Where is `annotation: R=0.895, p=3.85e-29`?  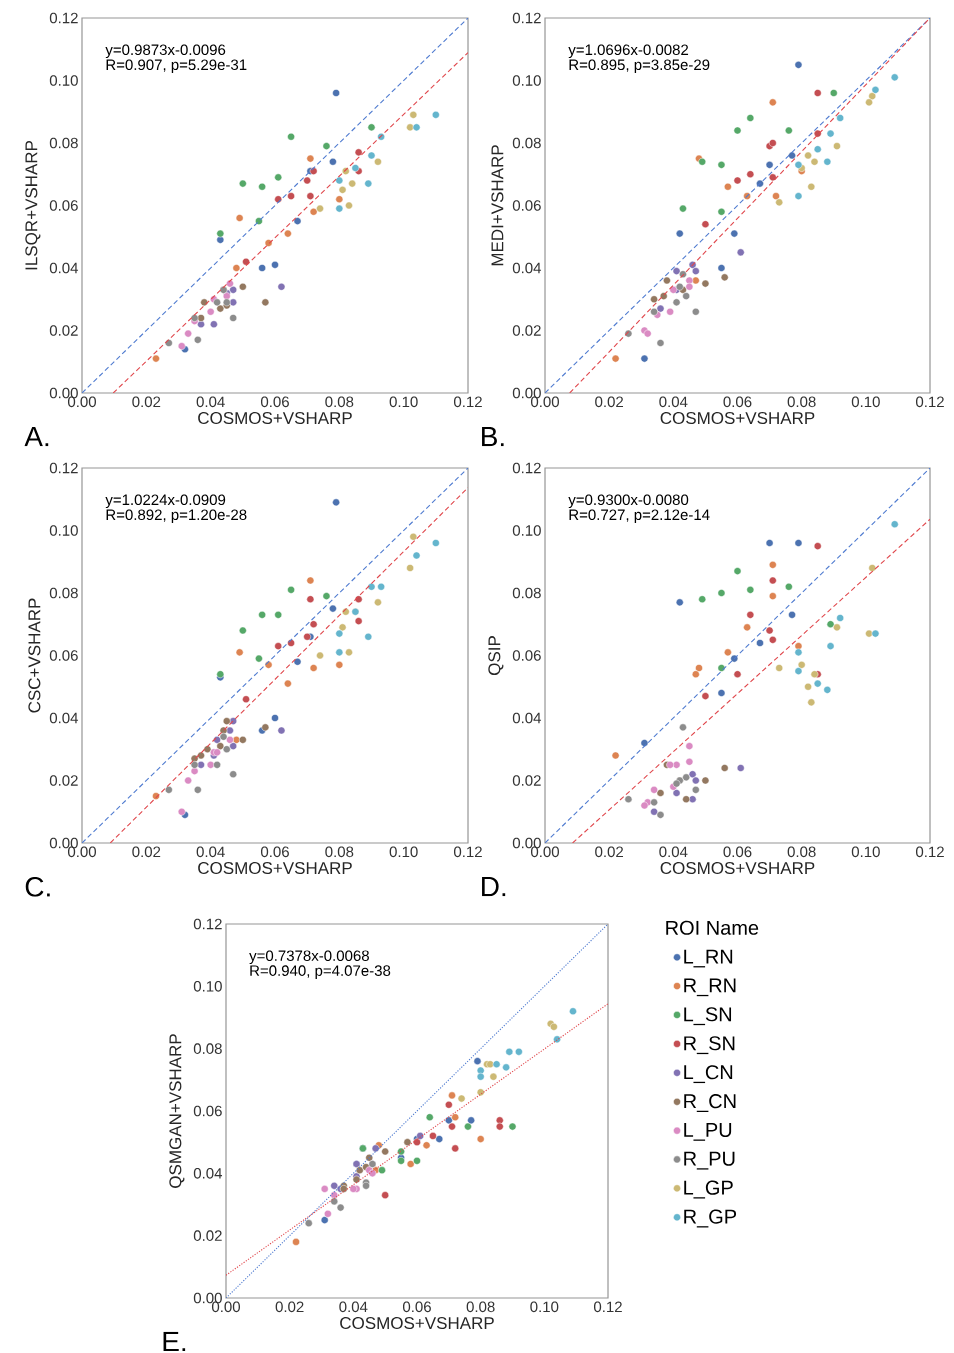 annotation: R=0.895, p=3.85e-29 is located at coordinates (639, 66).